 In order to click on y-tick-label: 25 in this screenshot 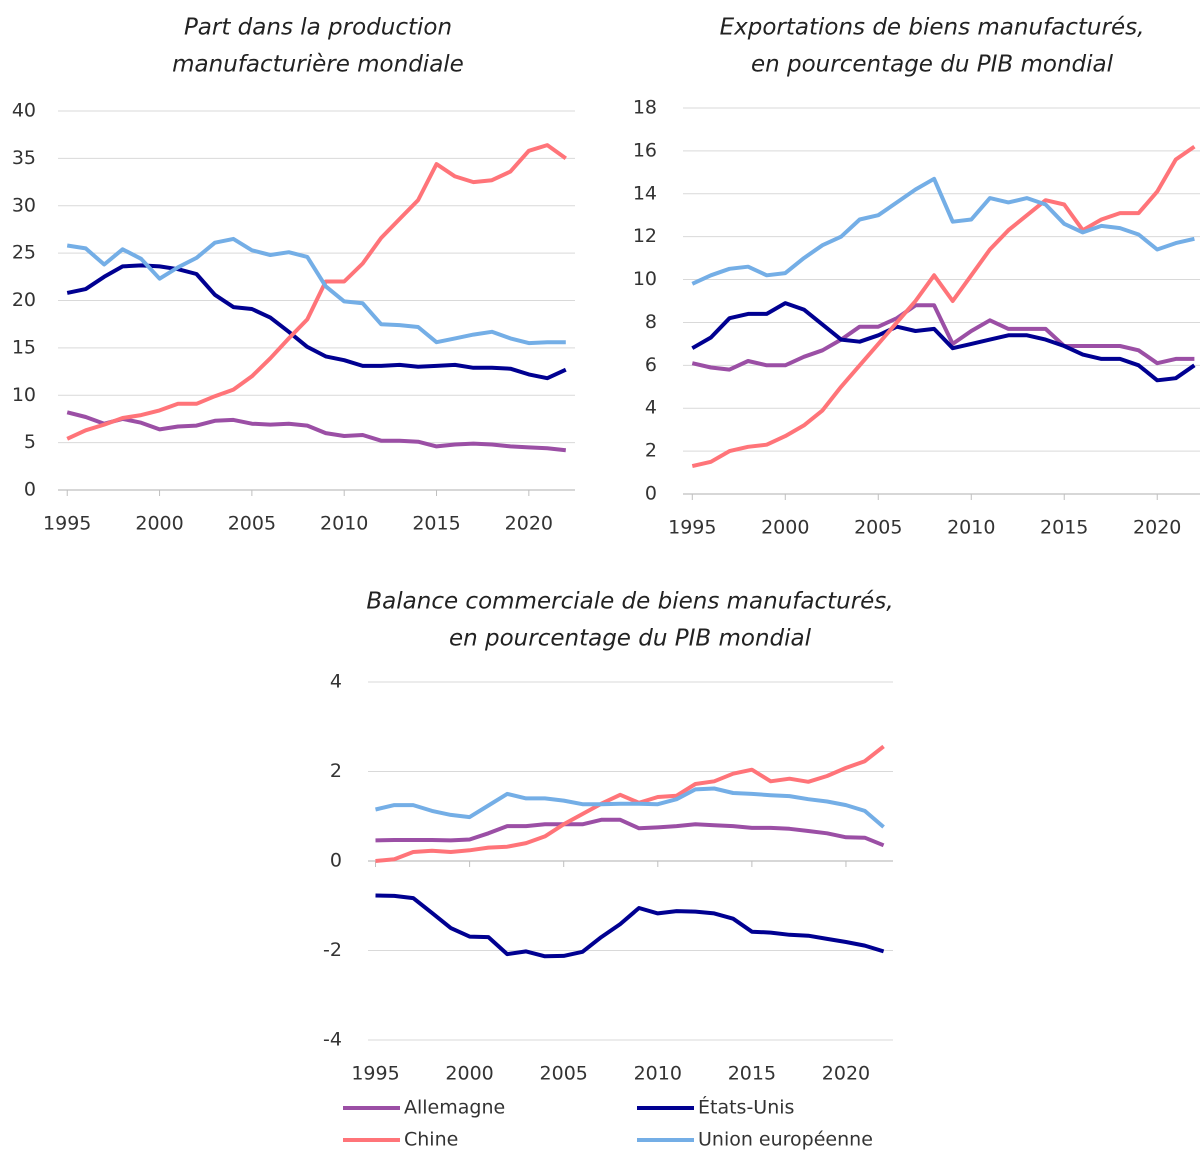, I will do `click(24, 253)`.